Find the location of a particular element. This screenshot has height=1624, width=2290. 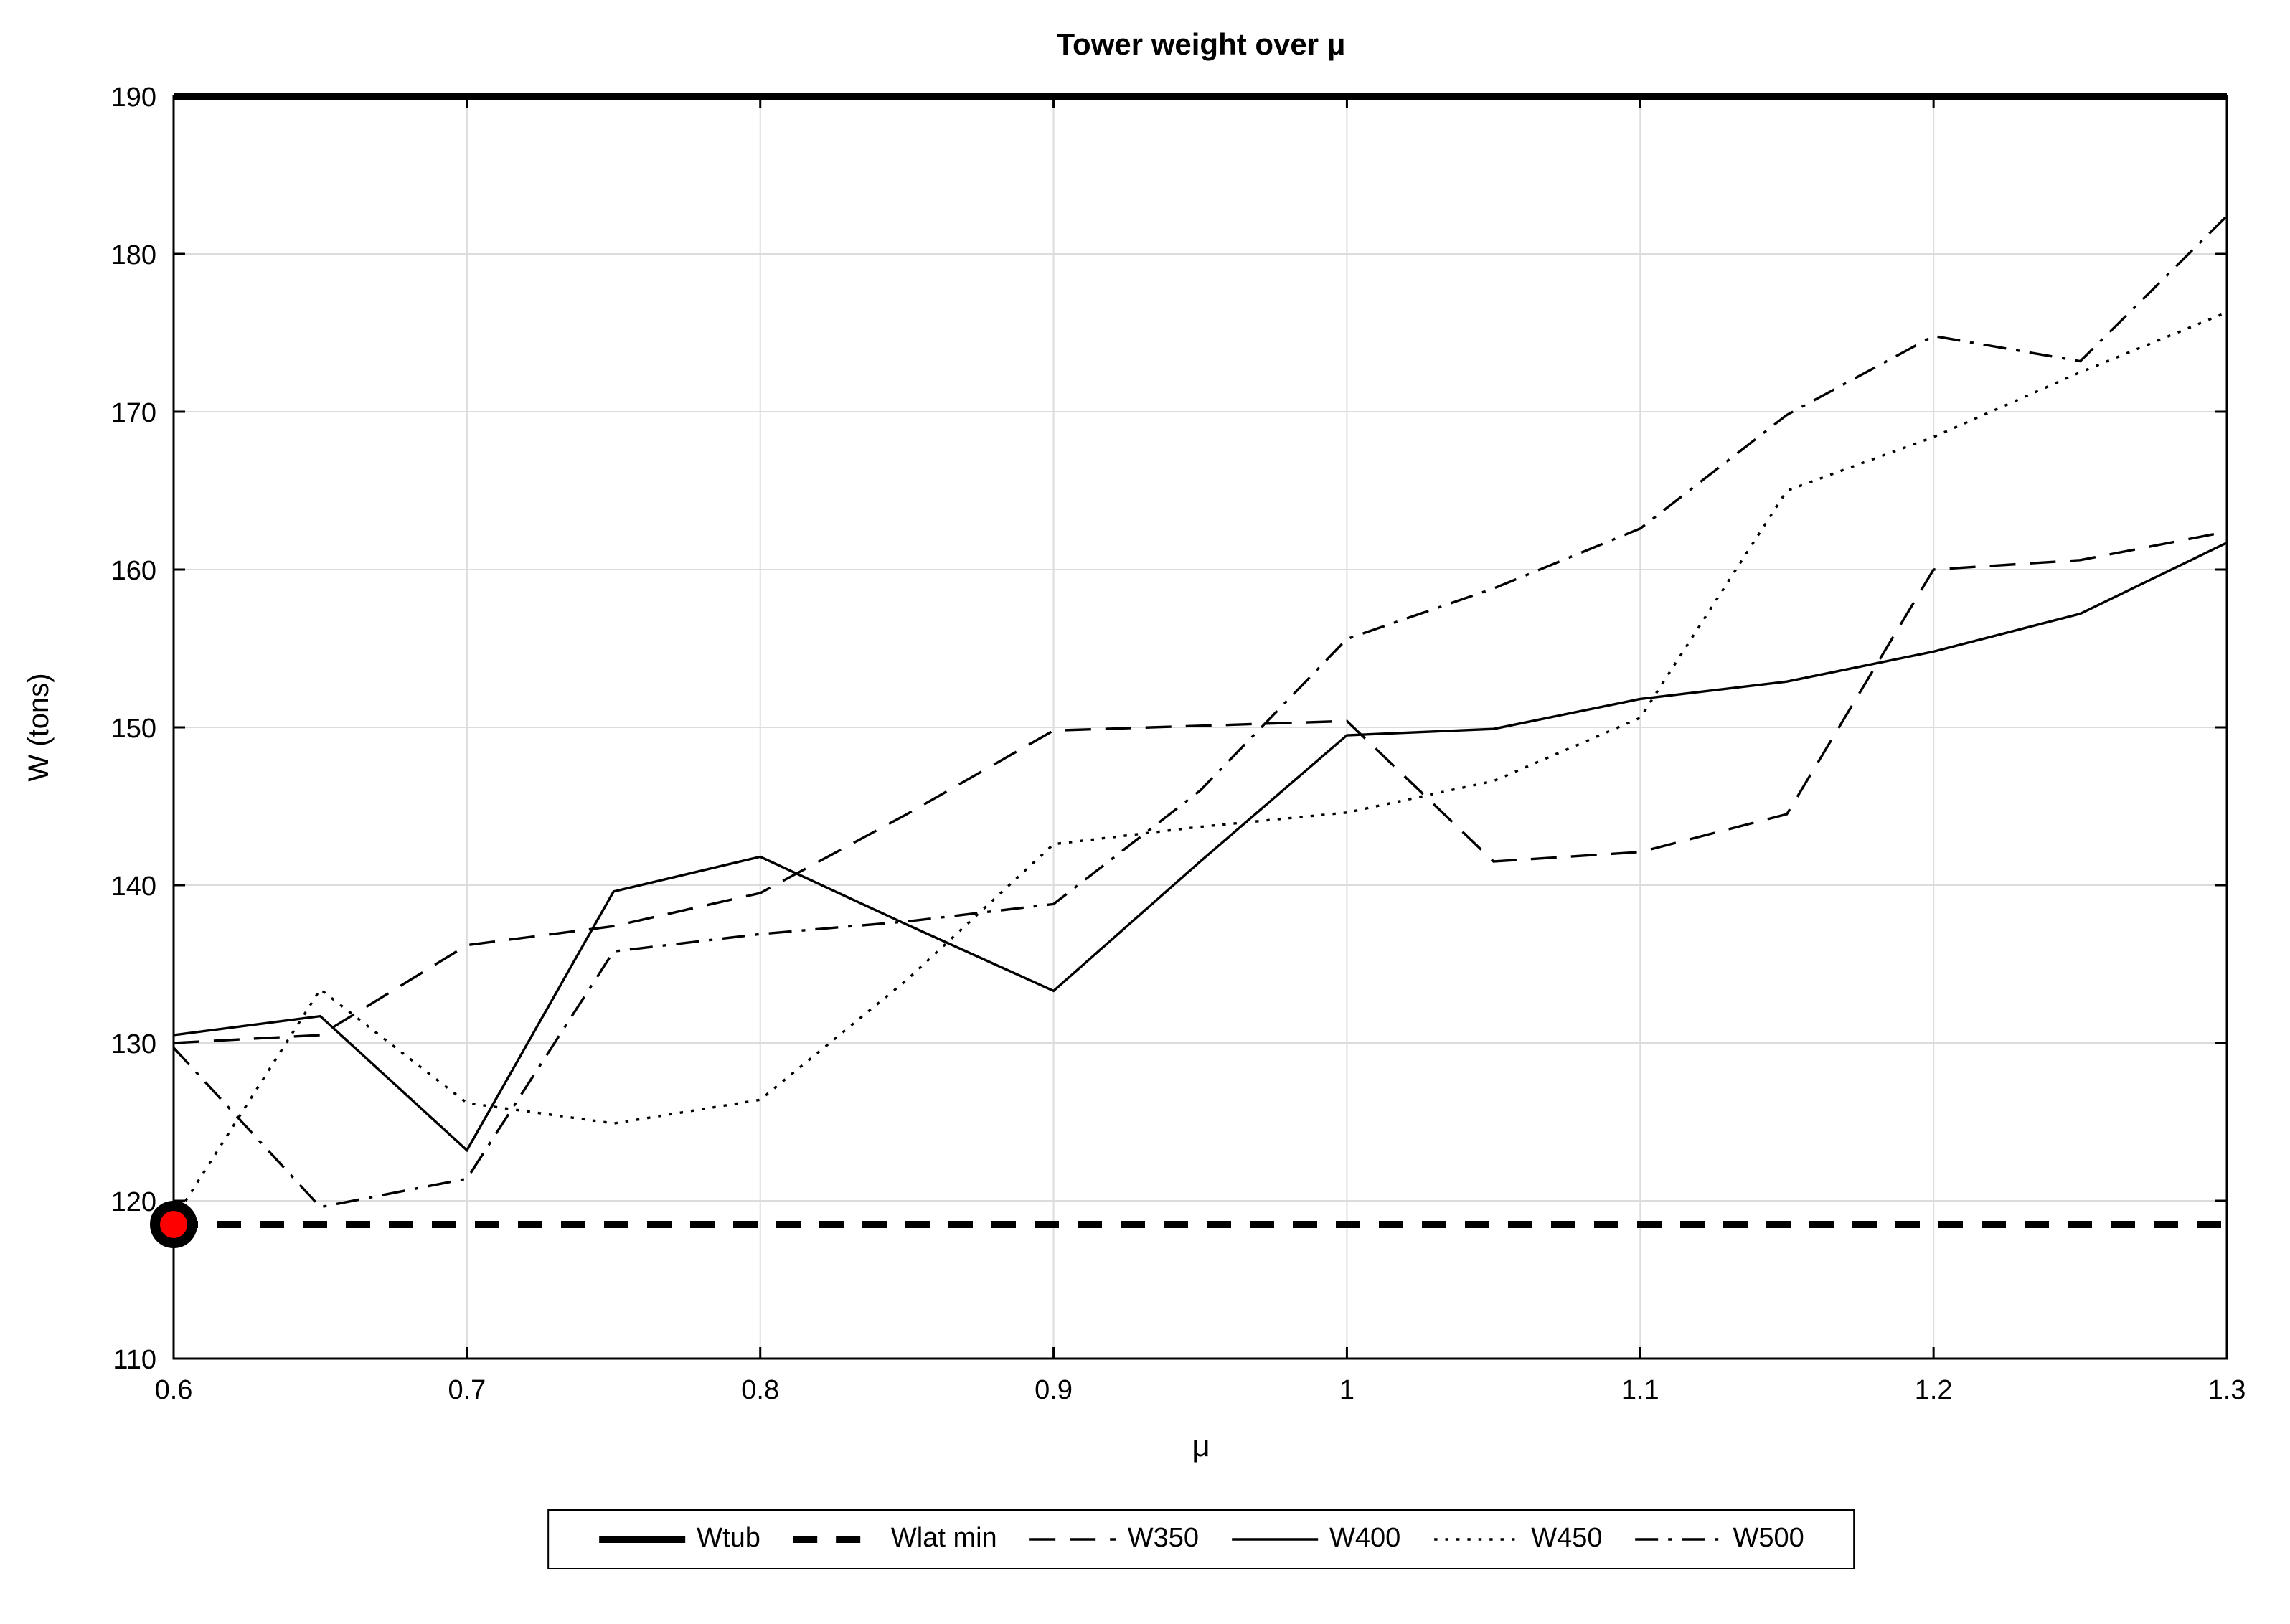

legend-label: W500 is located at coordinates (1768, 1539).